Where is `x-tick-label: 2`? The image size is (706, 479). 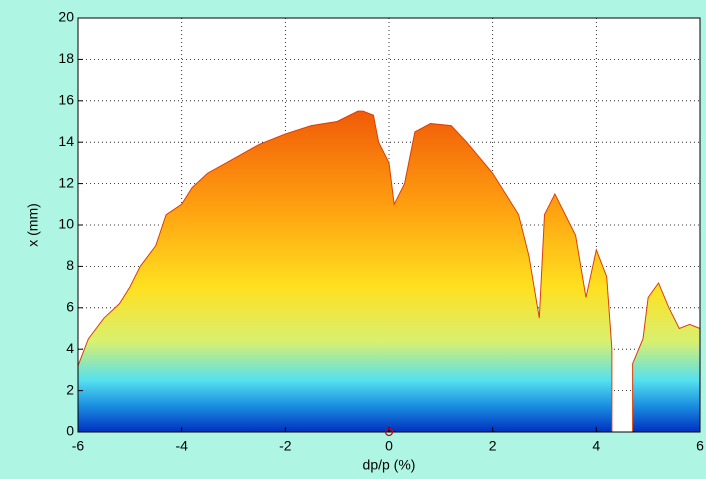 x-tick-label: 2 is located at coordinates (493, 446).